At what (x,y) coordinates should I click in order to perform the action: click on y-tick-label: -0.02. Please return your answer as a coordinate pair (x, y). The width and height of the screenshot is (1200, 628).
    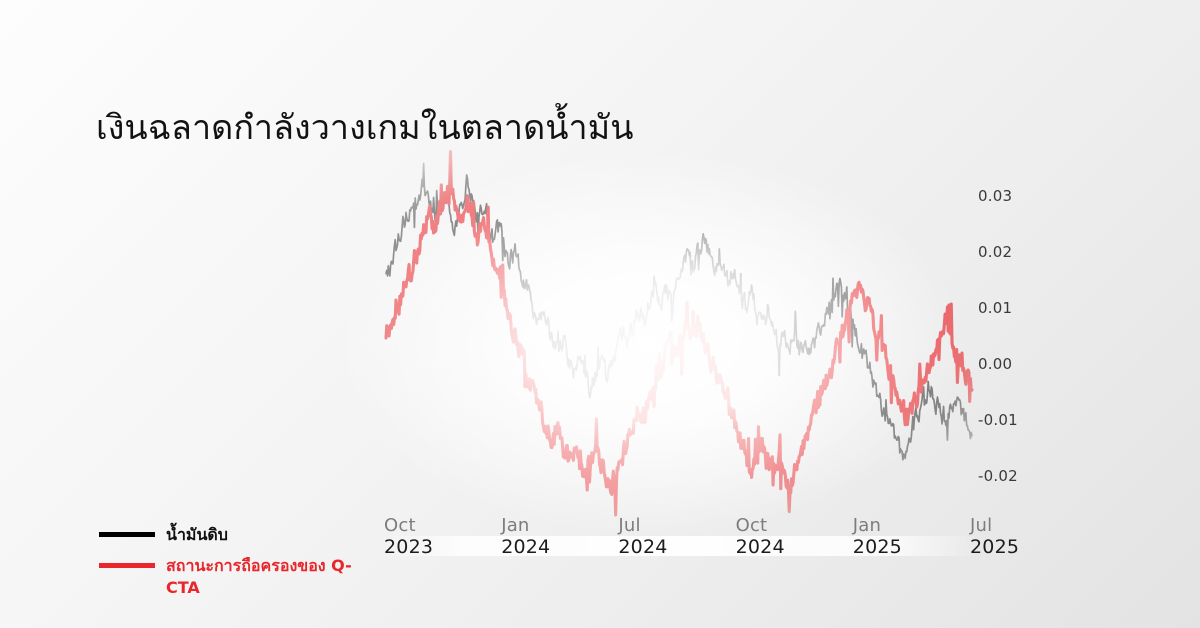
    Looking at the image, I should click on (998, 476).